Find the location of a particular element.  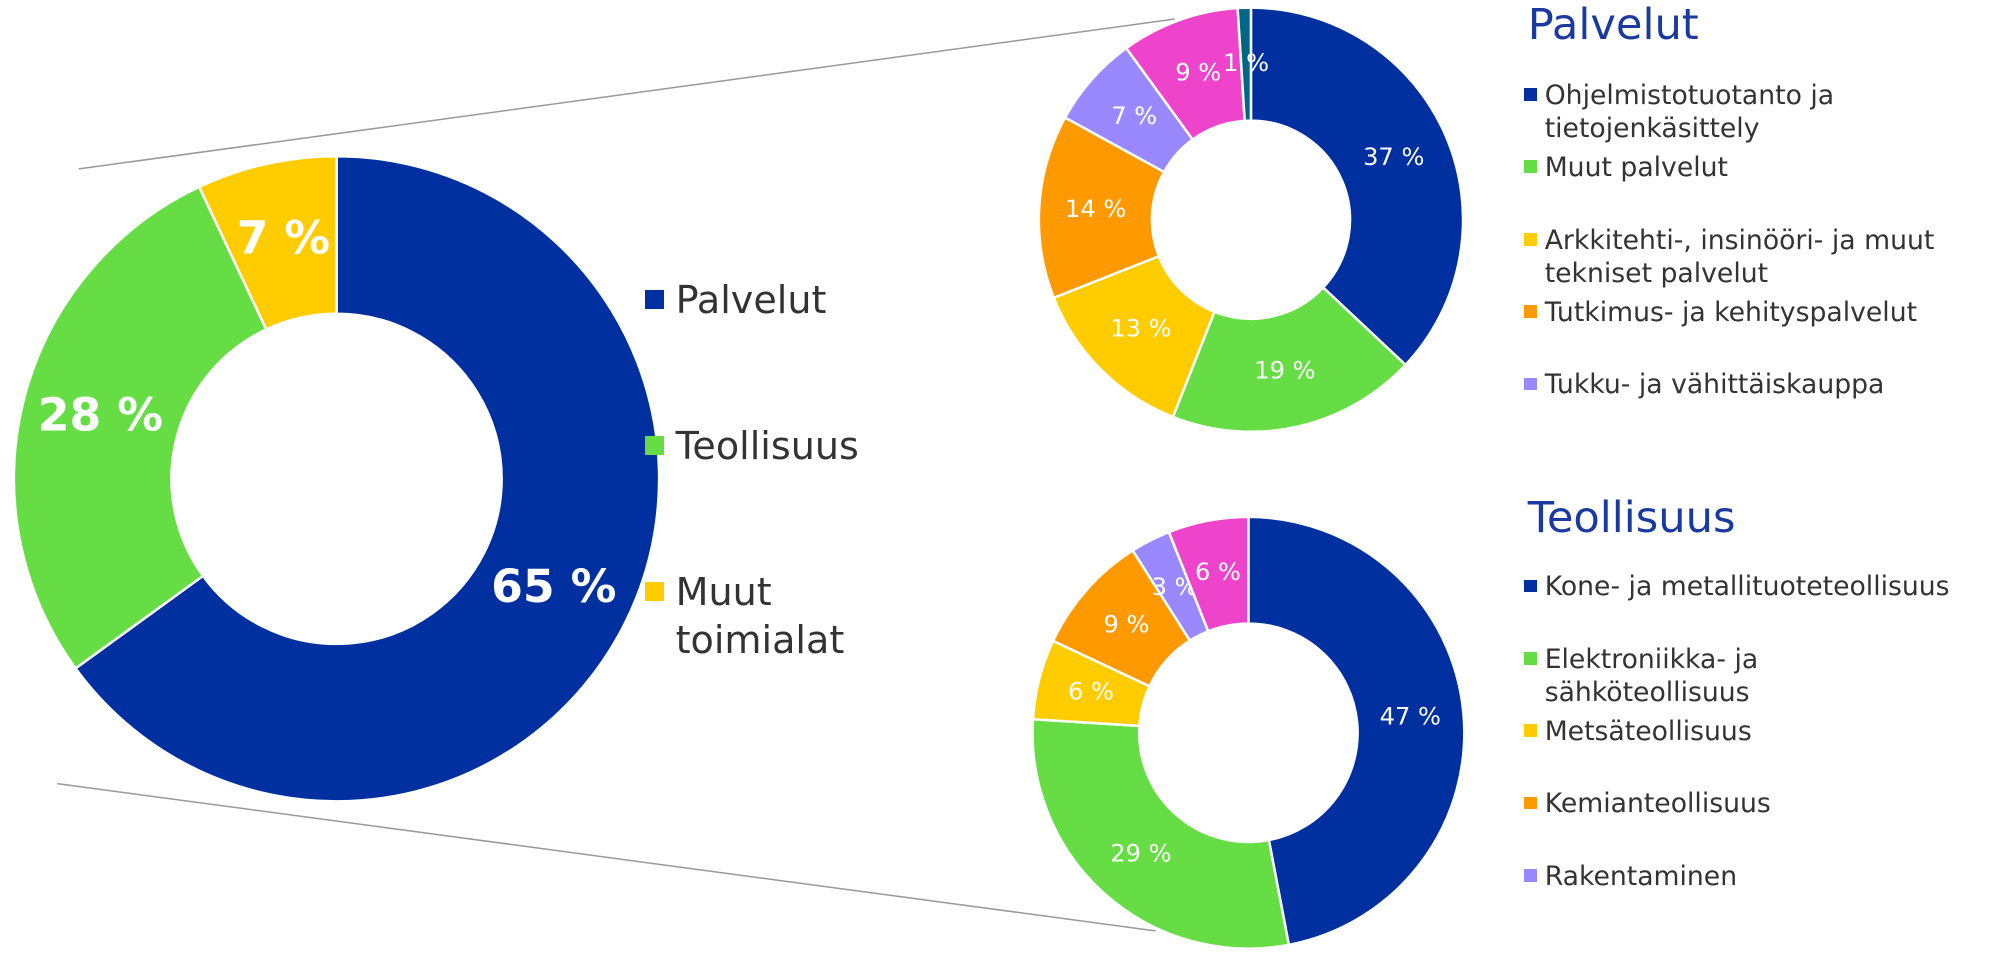

sub-title: Teollisuus is located at coordinates (1631, 517).